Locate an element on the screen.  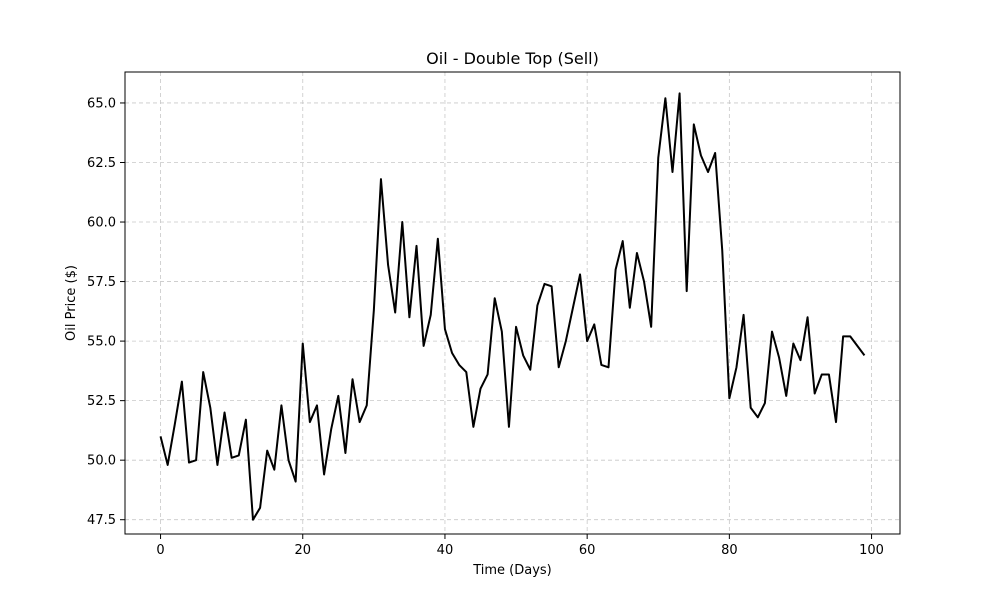
y-tick-label: 62.5 is located at coordinates (101, 163).